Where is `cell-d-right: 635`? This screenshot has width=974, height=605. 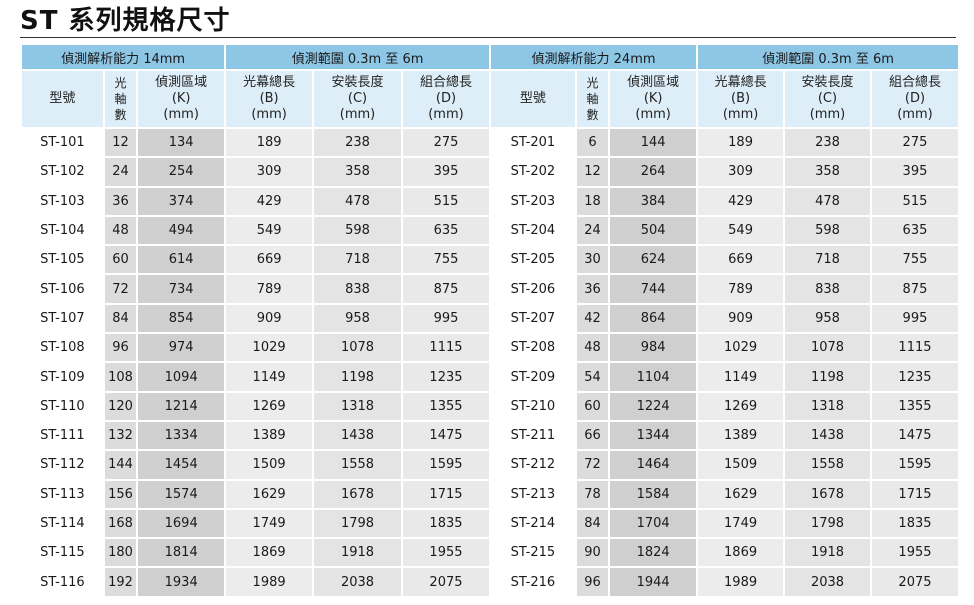
cell-d-right: 635 is located at coordinates (914, 230).